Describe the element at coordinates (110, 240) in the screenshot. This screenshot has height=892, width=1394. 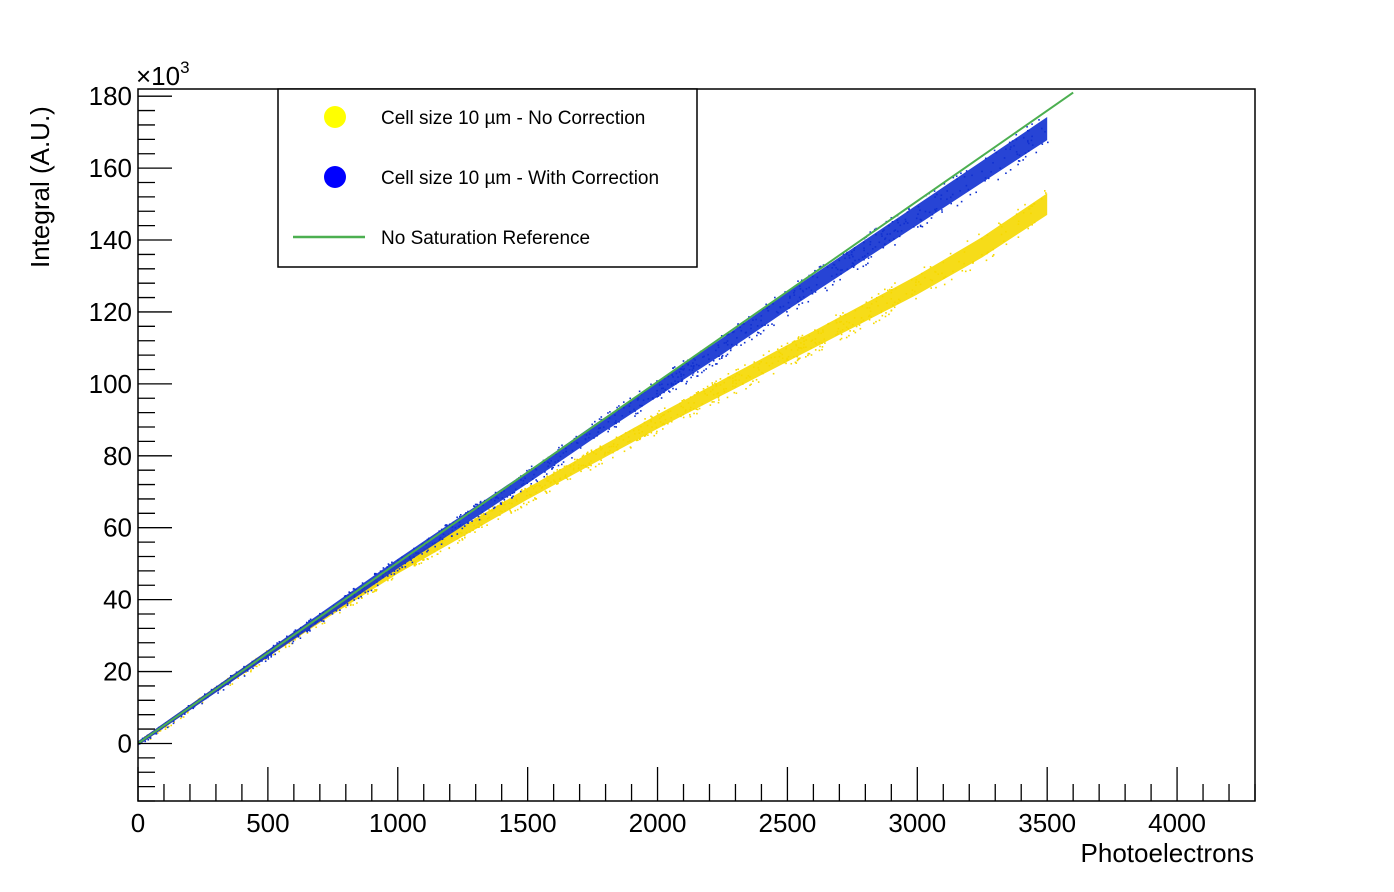
I see `y-tick-label: 140` at that location.